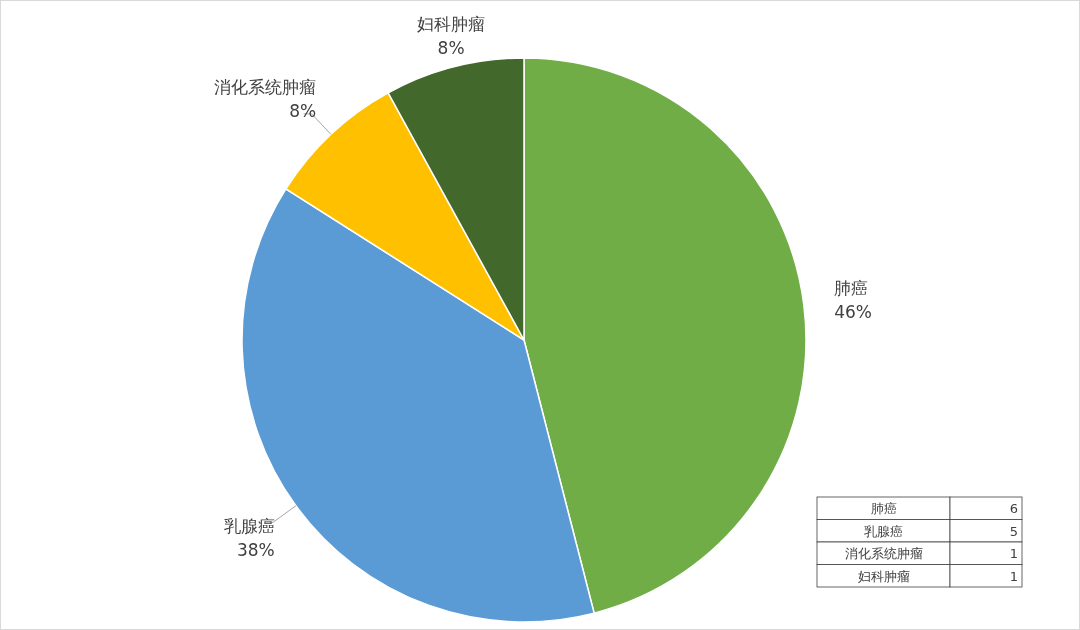 Image resolution: width=1080 pixels, height=630 pixels. Describe the element at coordinates (919, 542) in the screenshot. I see `value-table: 肺癌 6 乳腺癌 5 消化系统肿瘤 1 妇科肿瘤 1` at that location.